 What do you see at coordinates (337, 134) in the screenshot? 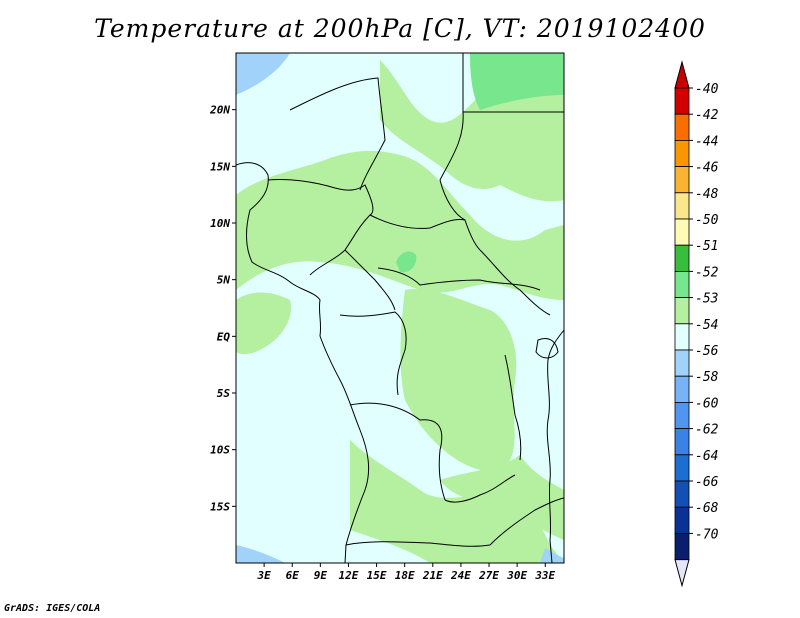
I see `border-niger-chad` at bounding box center [337, 134].